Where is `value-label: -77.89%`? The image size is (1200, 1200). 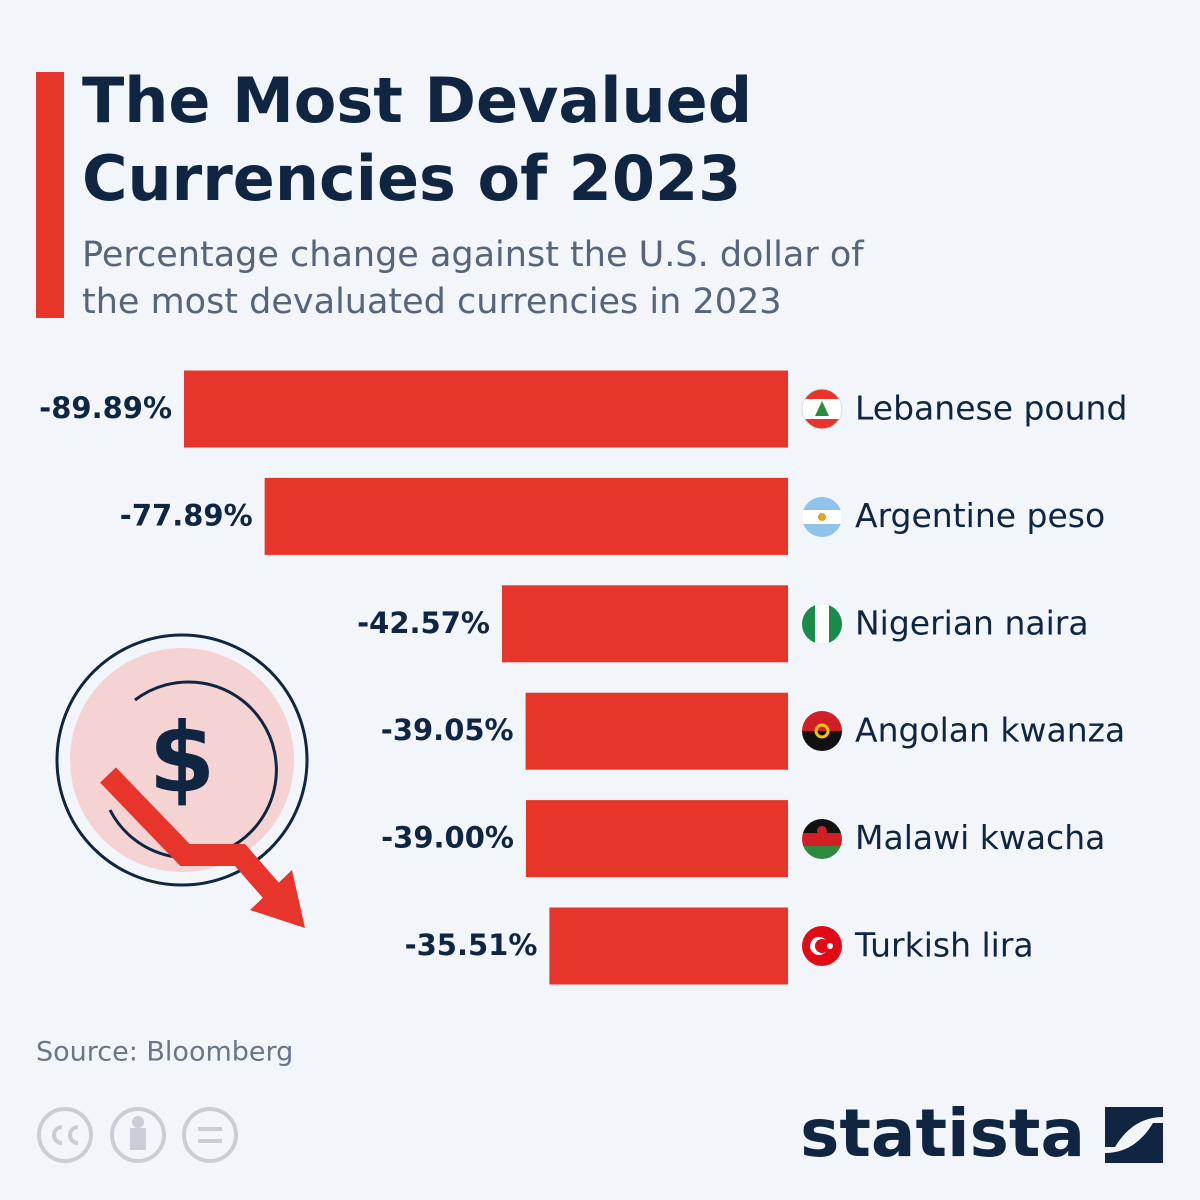 value-label: -77.89% is located at coordinates (186, 515).